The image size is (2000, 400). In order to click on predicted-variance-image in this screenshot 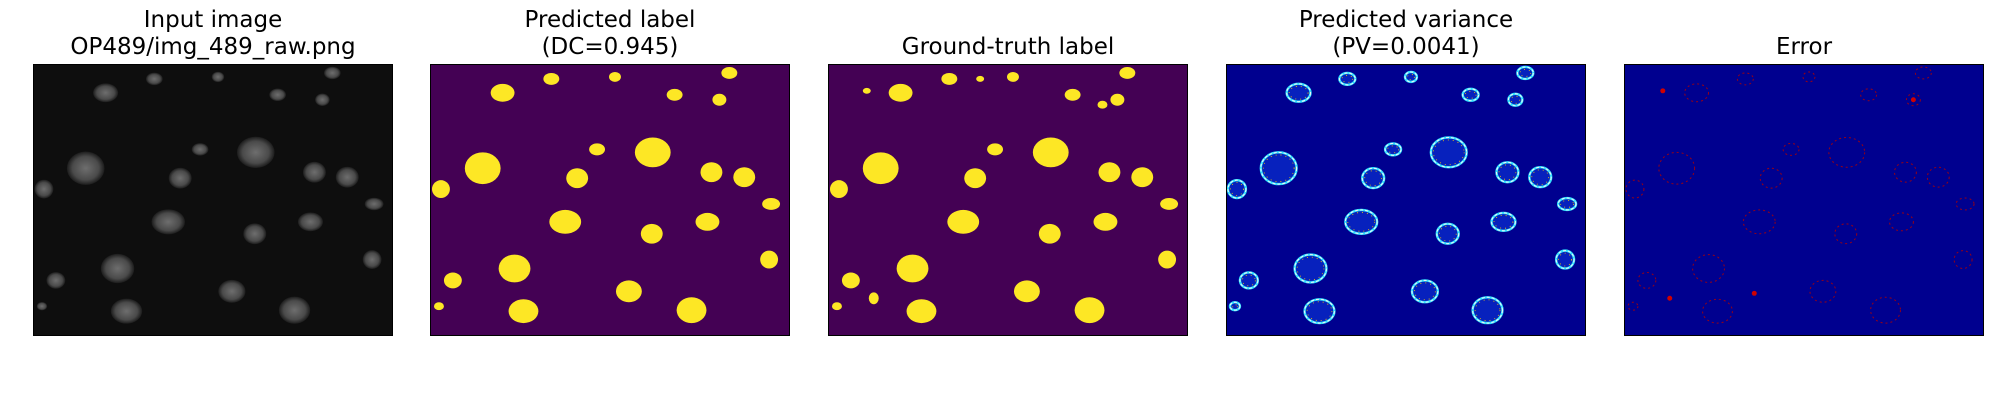, I will do `click(1406, 200)`.